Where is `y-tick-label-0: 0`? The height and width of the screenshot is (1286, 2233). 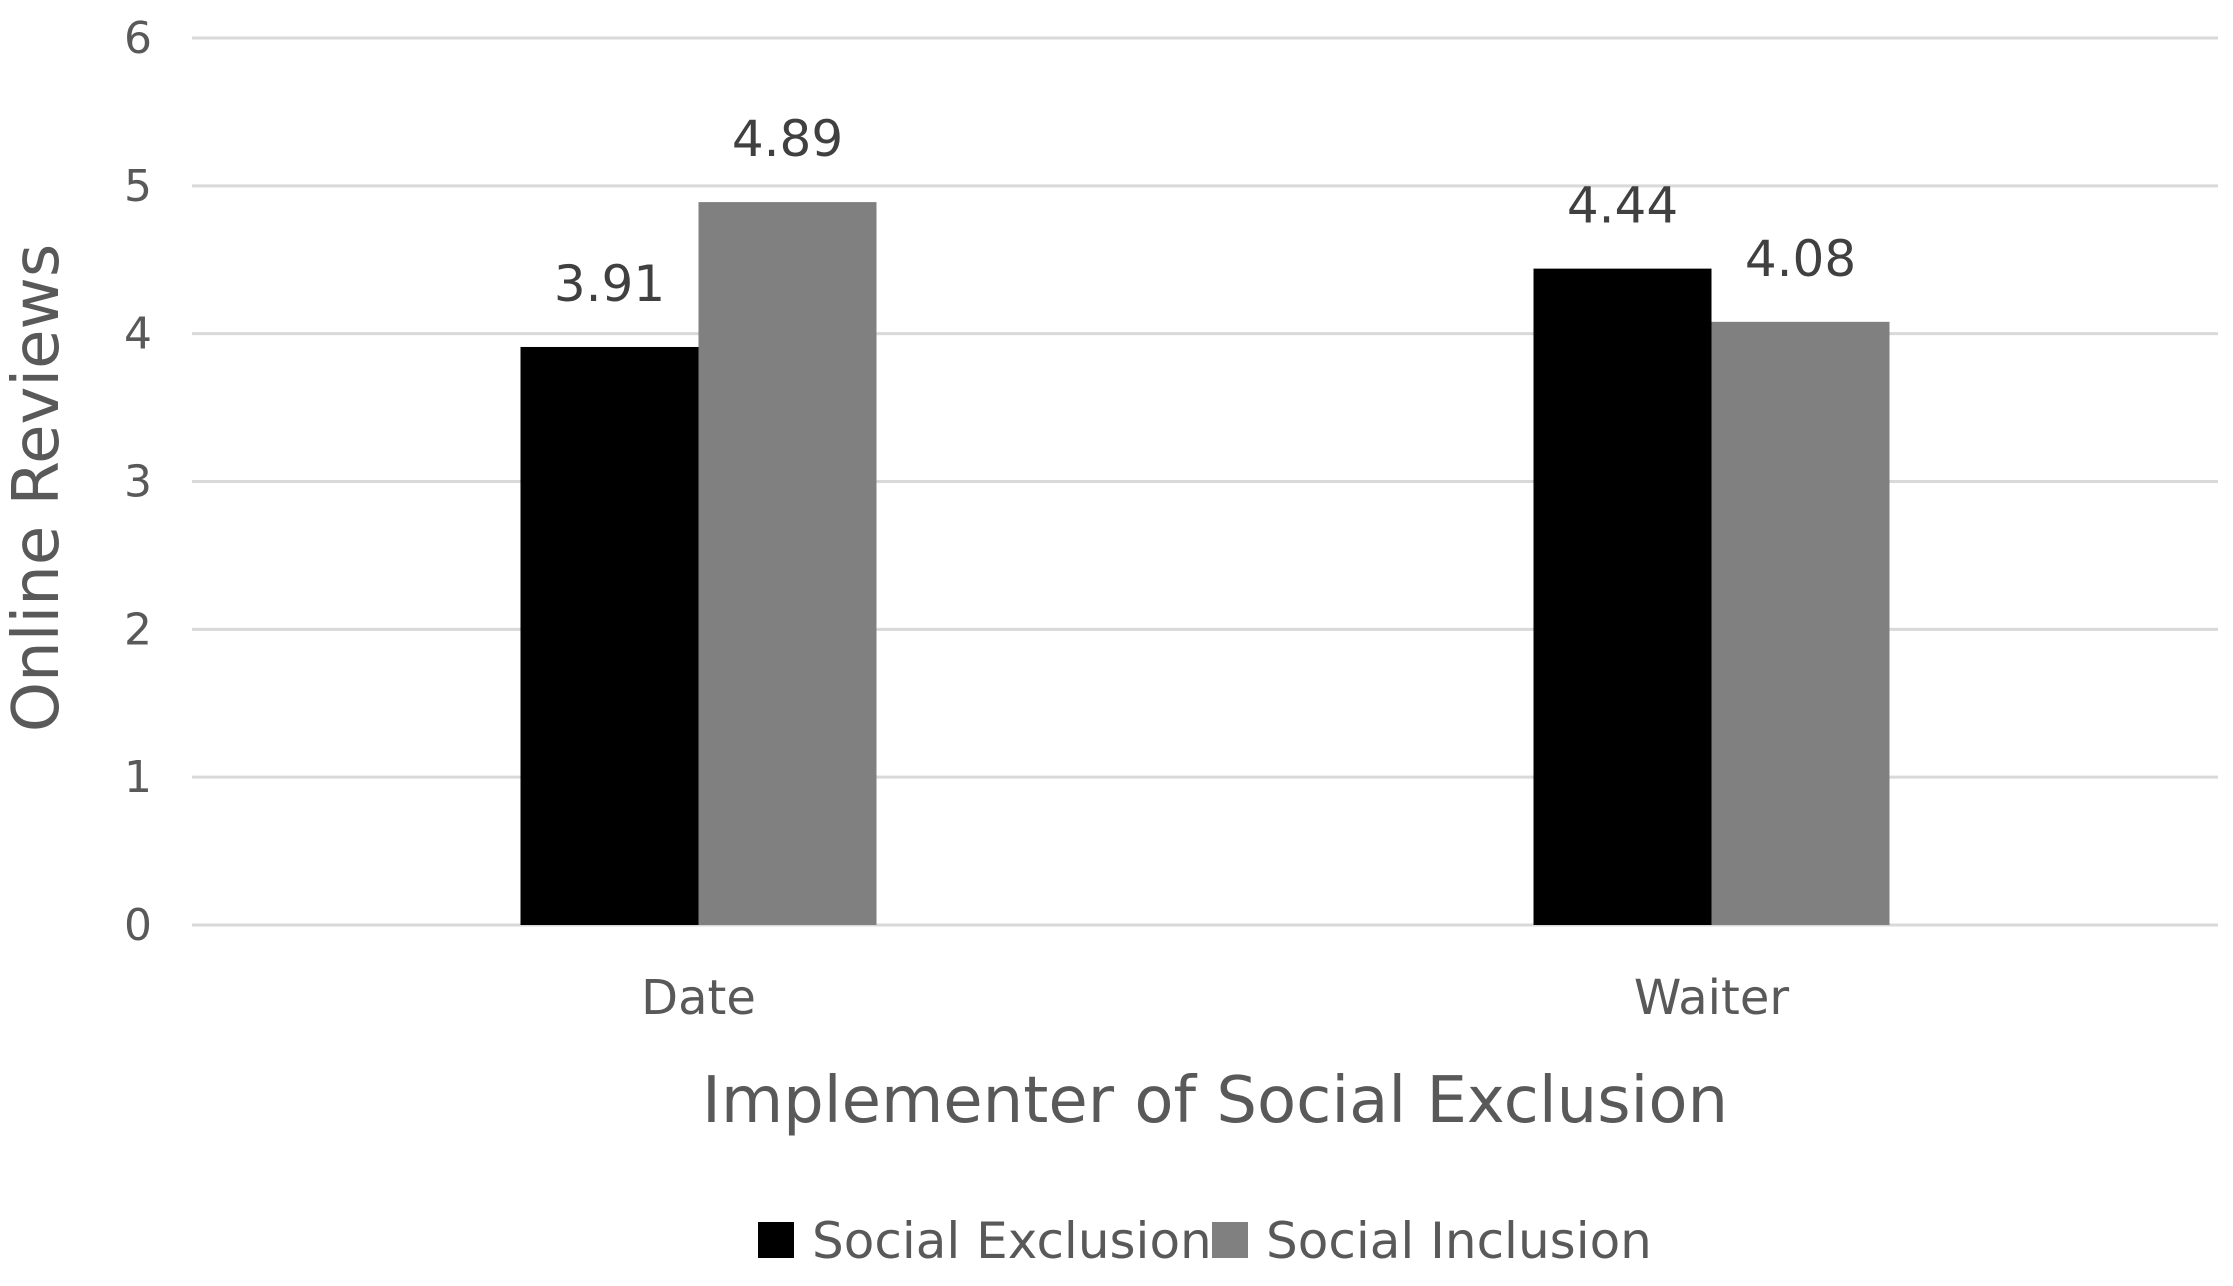
y-tick-label-0: 0 is located at coordinates (138, 925).